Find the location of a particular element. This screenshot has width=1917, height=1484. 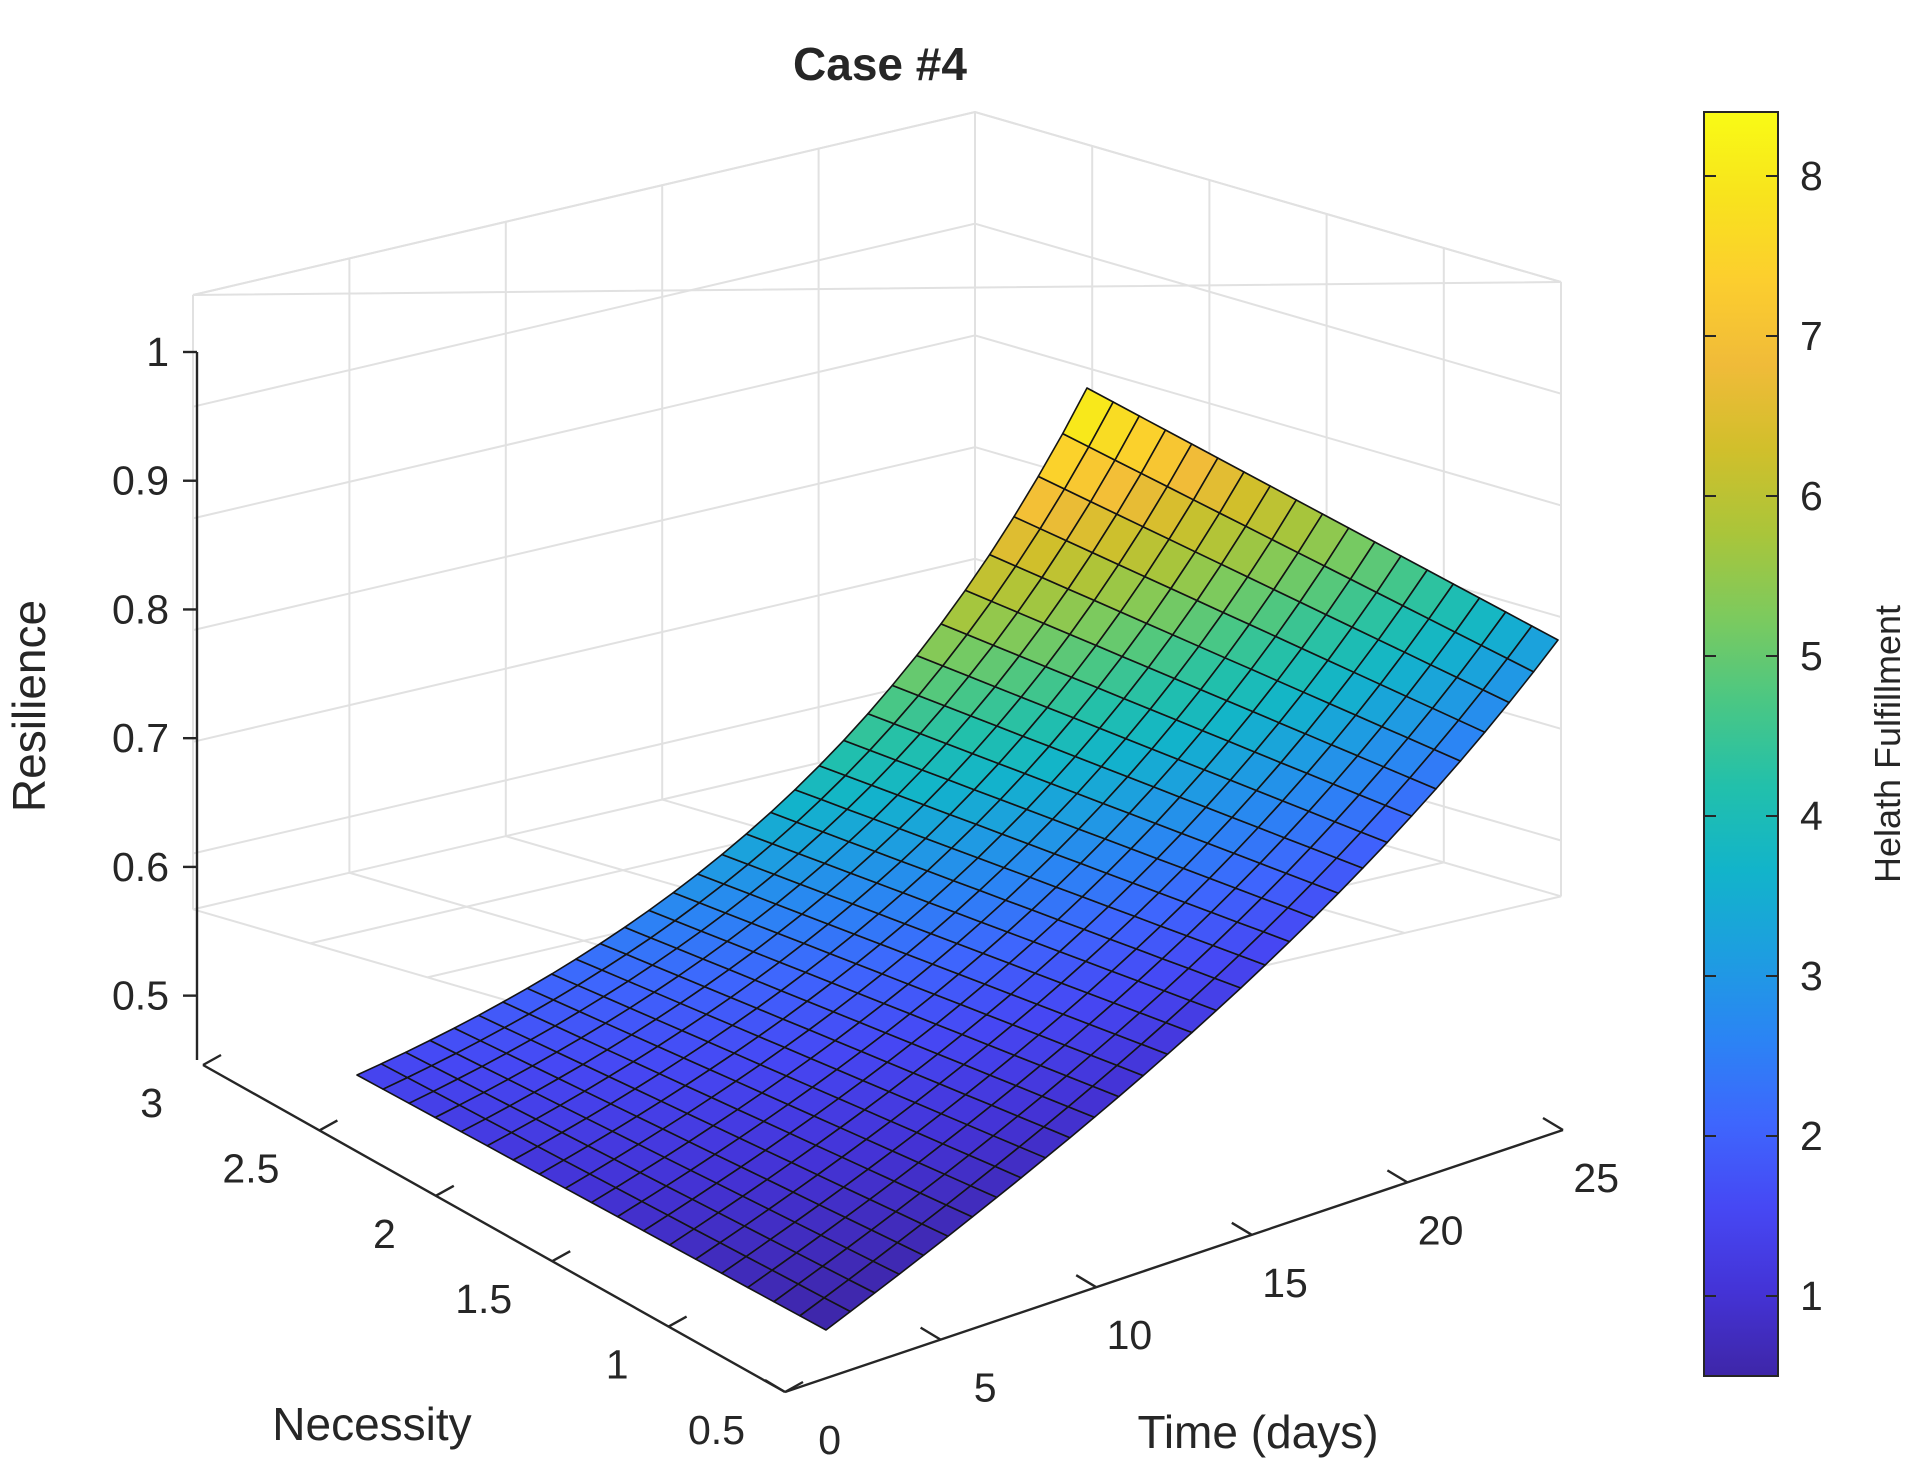

y-tick-label: 0.5 is located at coordinates (716, 1430).